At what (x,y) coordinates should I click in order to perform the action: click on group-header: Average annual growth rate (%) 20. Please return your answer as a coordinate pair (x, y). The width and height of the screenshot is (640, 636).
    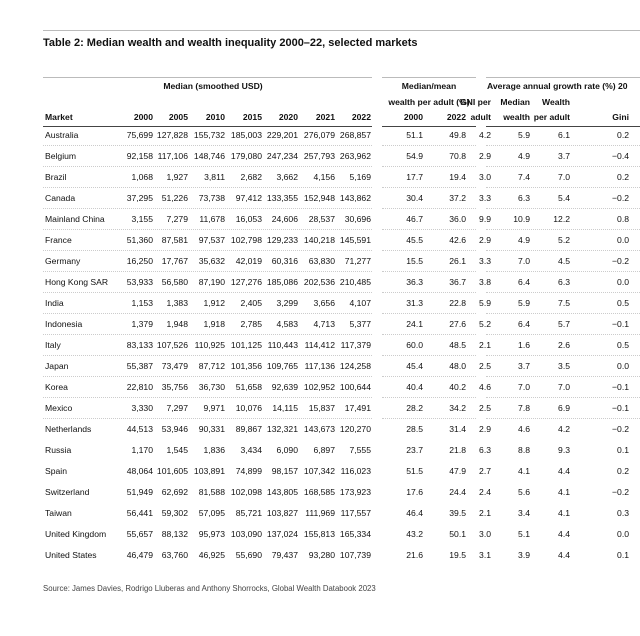
    Looking at the image, I should click on (557, 86).